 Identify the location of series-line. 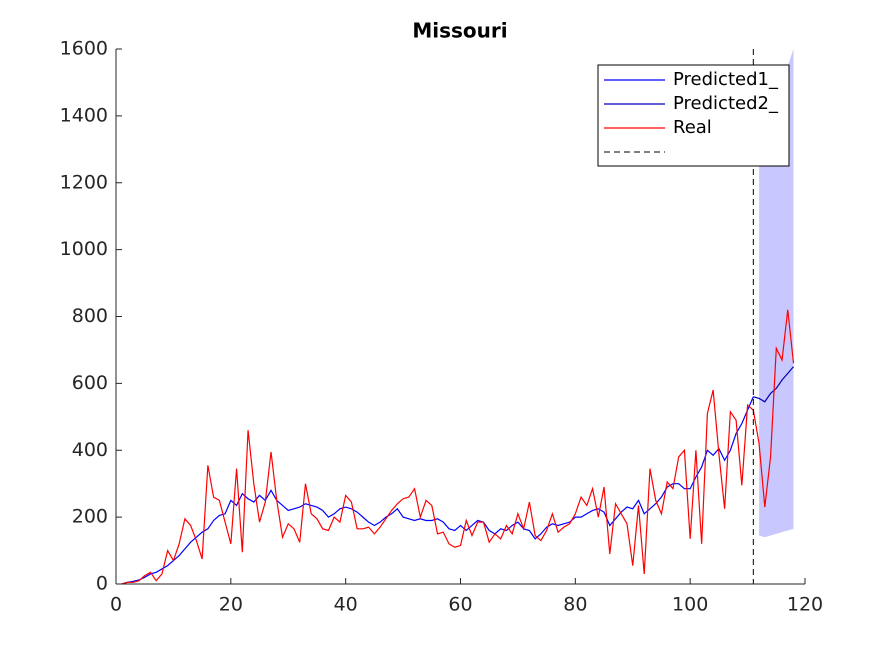
(773, 384).